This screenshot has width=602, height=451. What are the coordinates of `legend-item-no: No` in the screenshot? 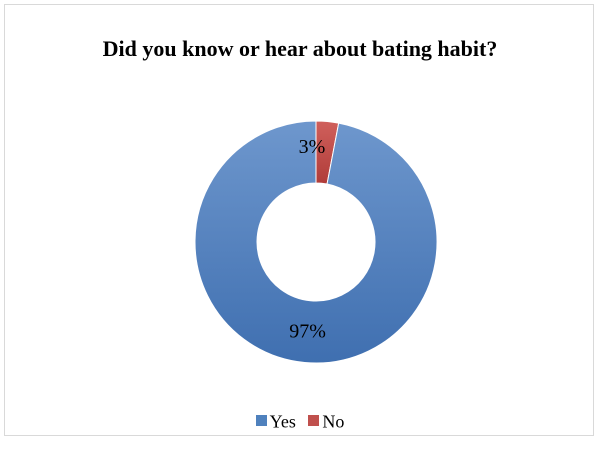 It's located at (326, 421).